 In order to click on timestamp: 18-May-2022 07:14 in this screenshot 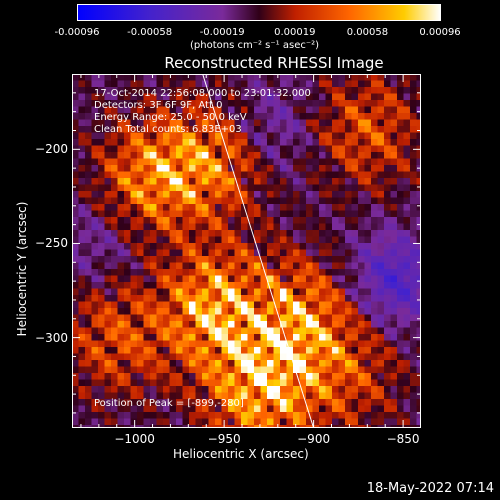, I will do `click(430, 488)`.